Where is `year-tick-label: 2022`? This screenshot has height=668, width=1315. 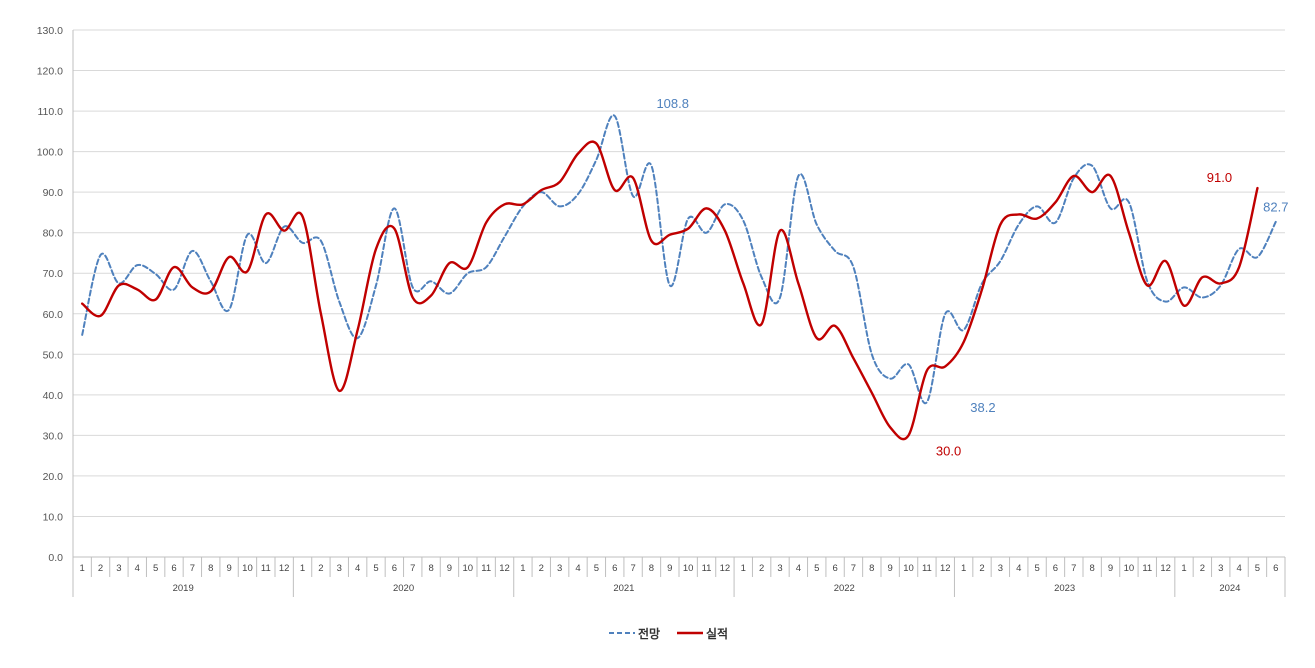
year-tick-label: 2022 is located at coordinates (844, 588).